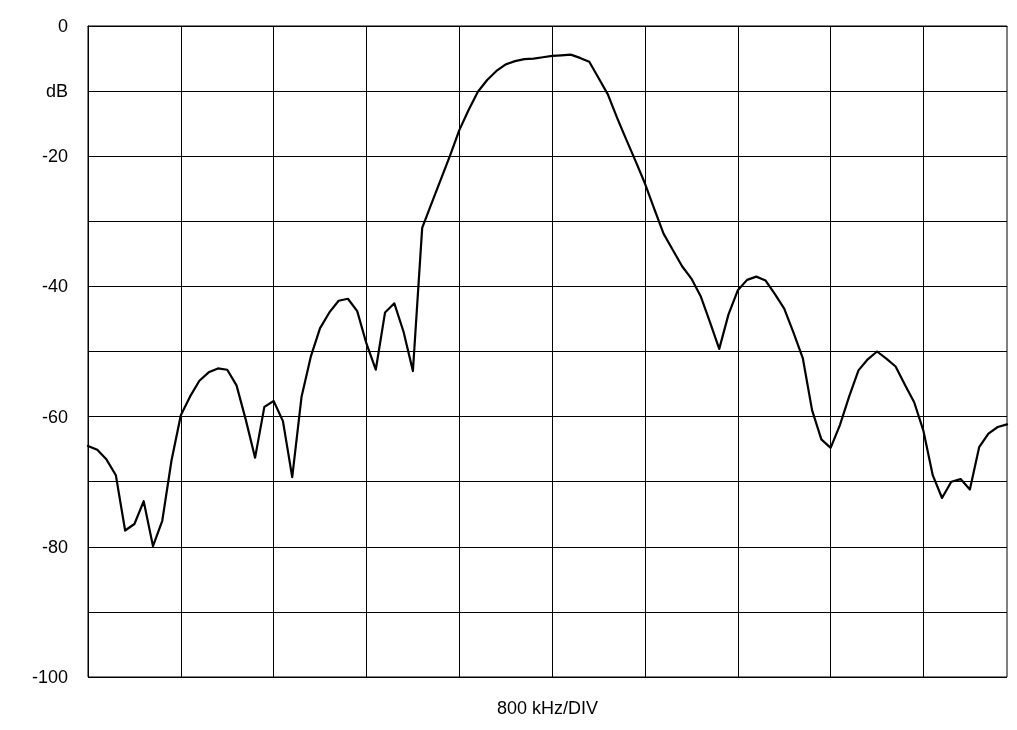 The height and width of the screenshot is (730, 1017). What do you see at coordinates (54, 286) in the screenshot?
I see `y-tick-label: -40` at bounding box center [54, 286].